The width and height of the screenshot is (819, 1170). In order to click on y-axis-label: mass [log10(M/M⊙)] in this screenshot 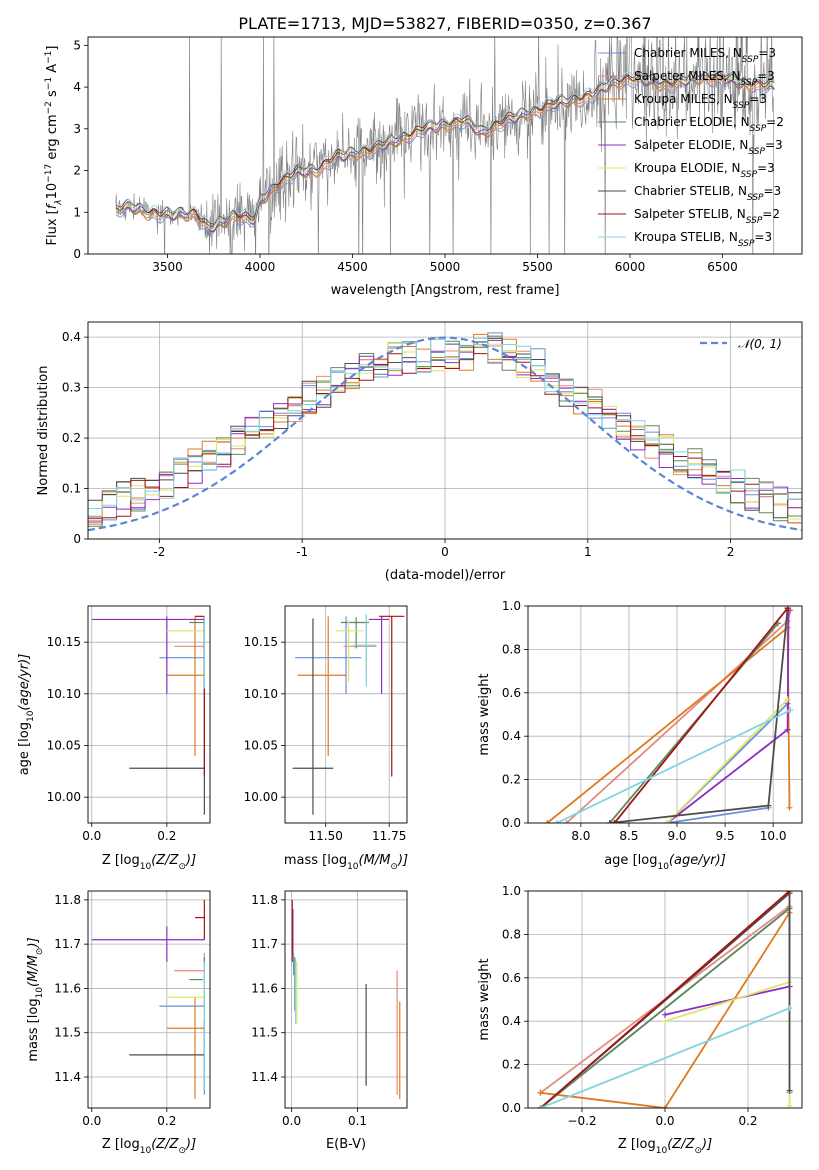, I will do `click(35, 999)`.